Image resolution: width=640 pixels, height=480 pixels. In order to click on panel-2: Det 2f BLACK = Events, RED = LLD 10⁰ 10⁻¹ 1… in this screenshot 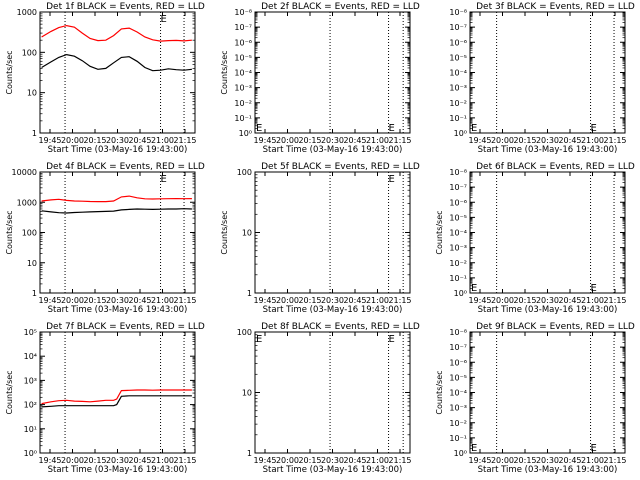, I will do `click(320, 78)`.